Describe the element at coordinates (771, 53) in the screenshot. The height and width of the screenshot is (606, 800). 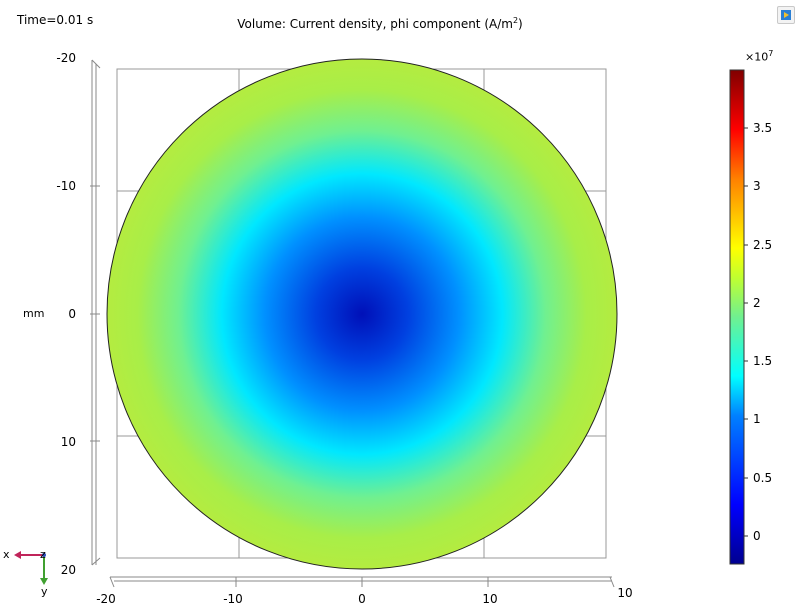
I see `colorbar-exponent-power: 7` at that location.